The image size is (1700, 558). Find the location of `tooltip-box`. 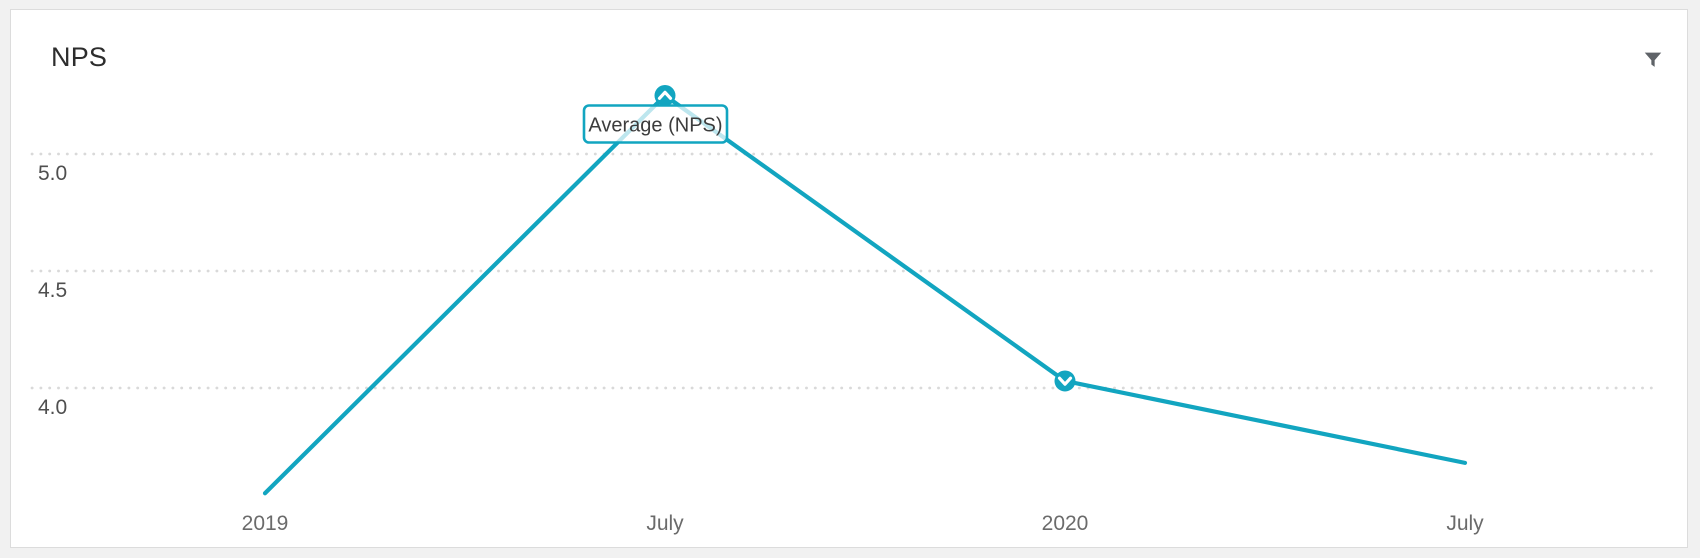

tooltip-box is located at coordinates (655, 124).